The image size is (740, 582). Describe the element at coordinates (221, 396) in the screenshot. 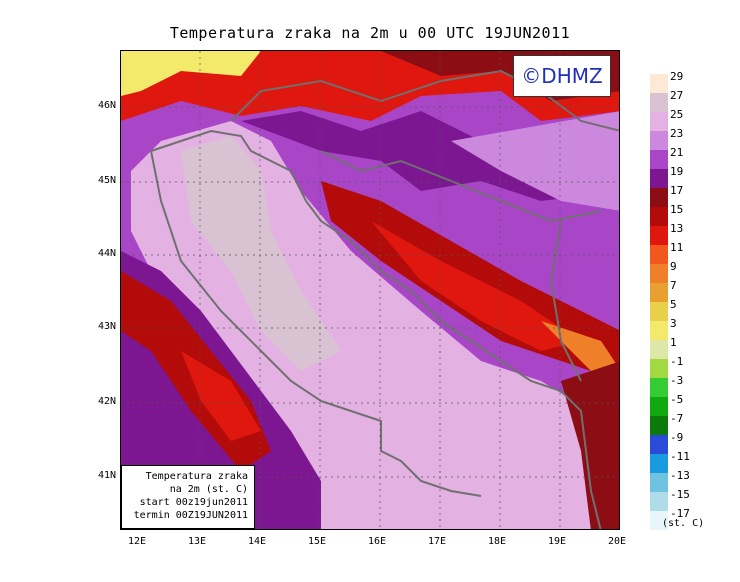

I see `field-italy-red` at that location.